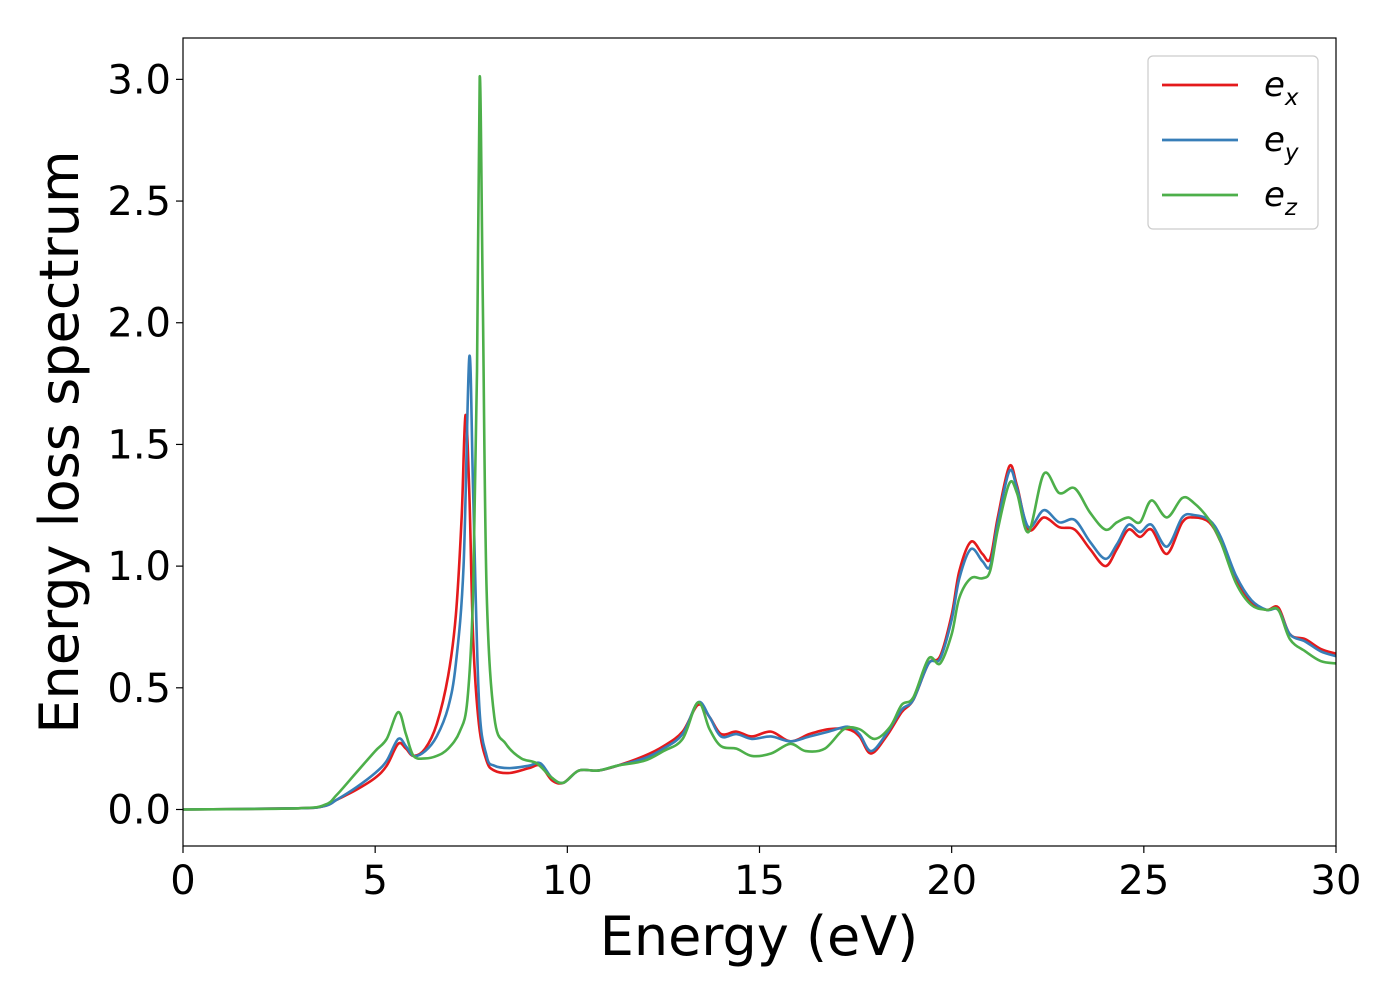 The width and height of the screenshot is (1400, 1000). What do you see at coordinates (182, 881) in the screenshot?
I see `x-tick-label: 0` at bounding box center [182, 881].